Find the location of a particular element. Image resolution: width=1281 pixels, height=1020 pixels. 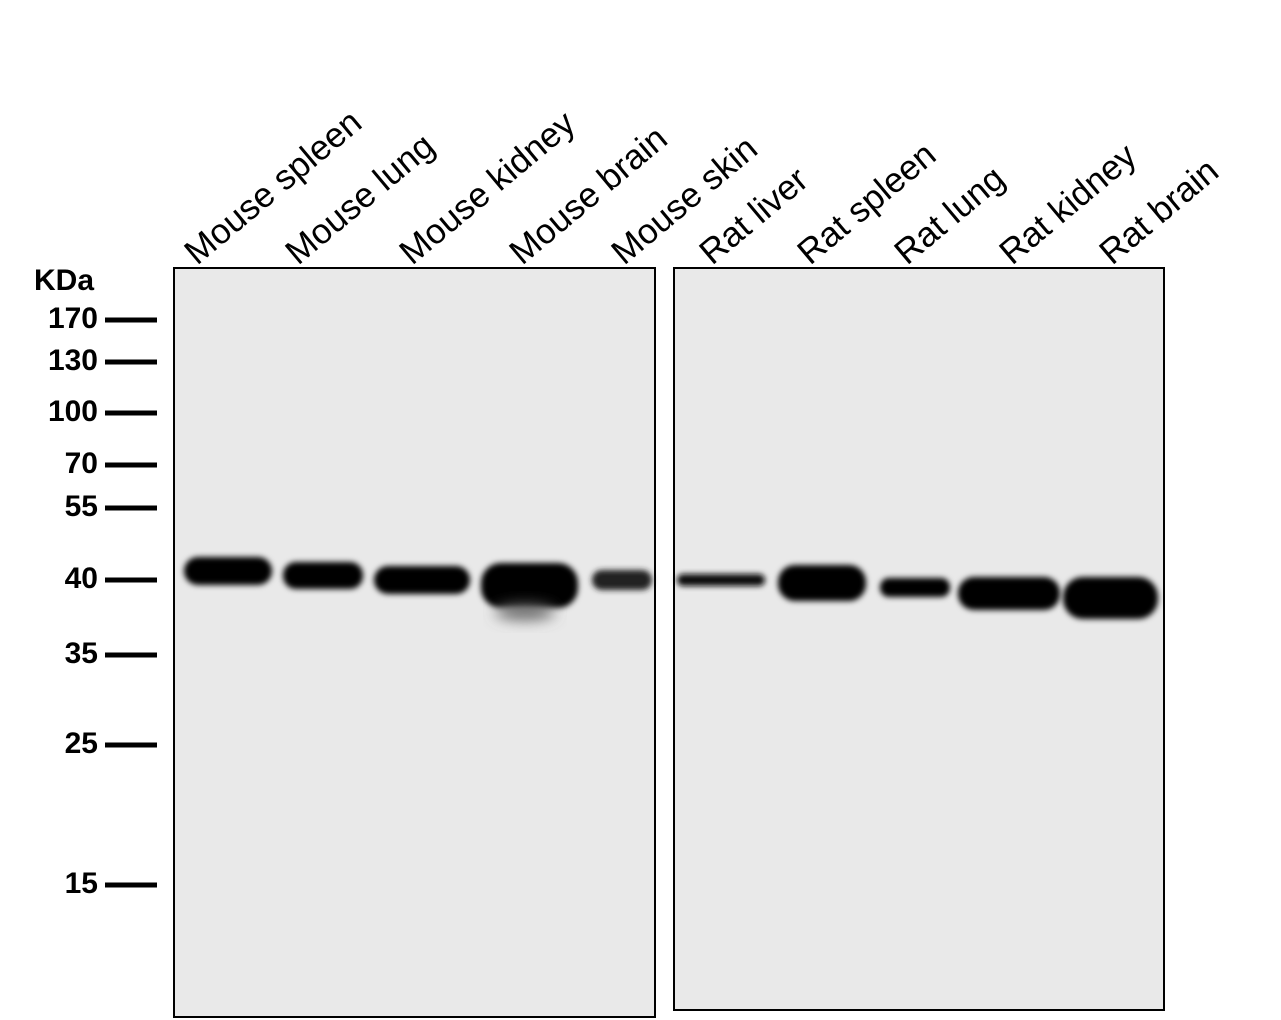

band-smear is located at coordinates (525, 612).